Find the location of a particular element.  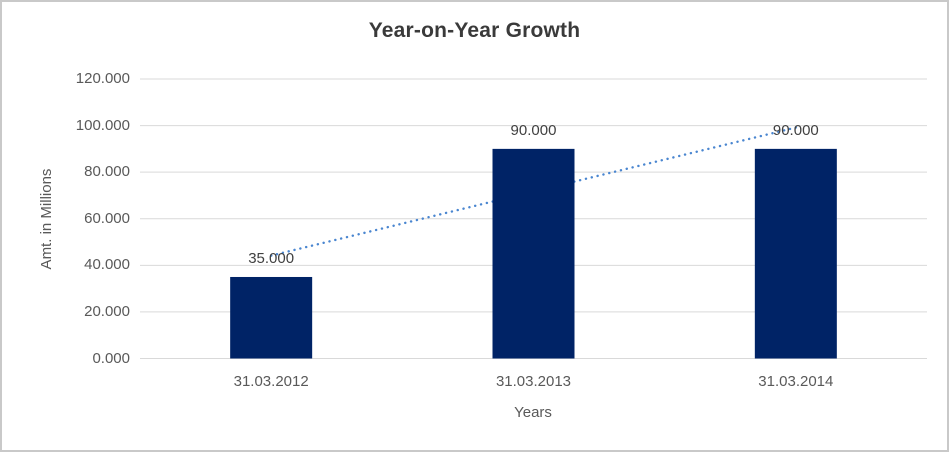

bar-31.03.2014 is located at coordinates (795, 253).